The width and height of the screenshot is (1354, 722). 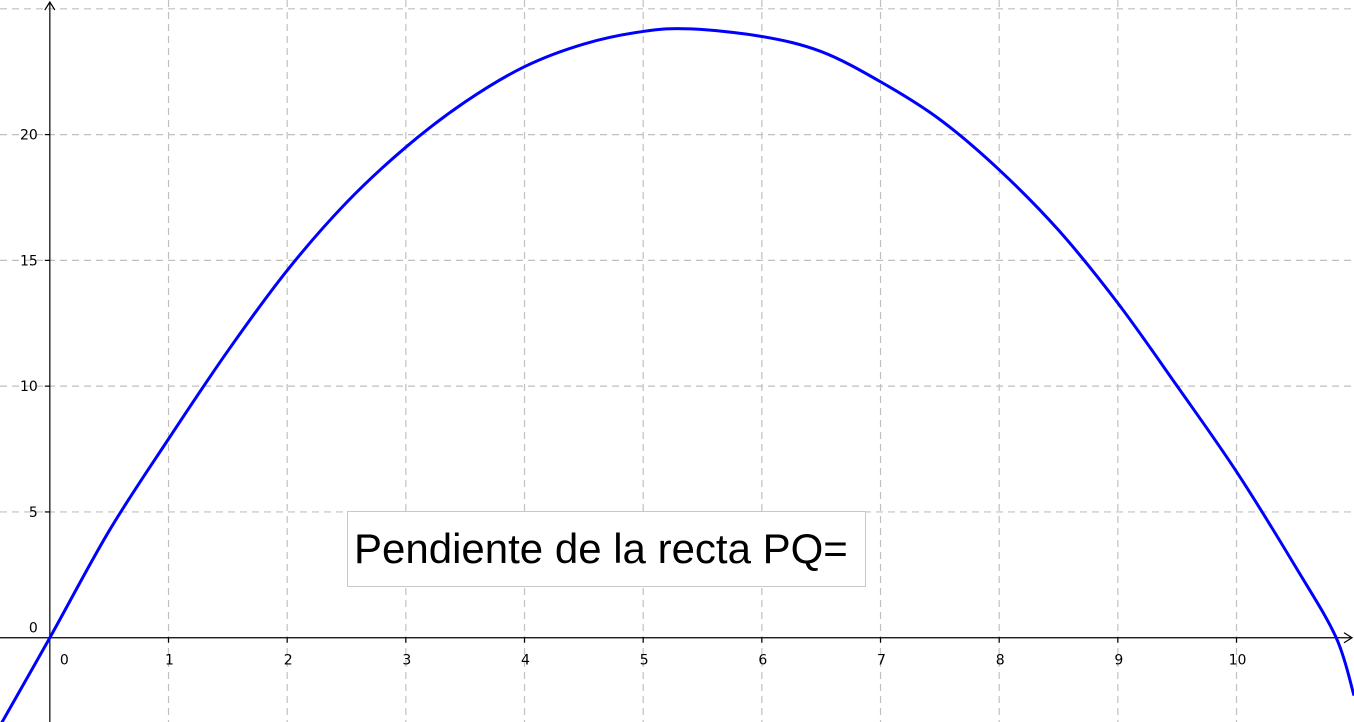 What do you see at coordinates (29, 387) in the screenshot?
I see `y-tick-label: 10` at bounding box center [29, 387].